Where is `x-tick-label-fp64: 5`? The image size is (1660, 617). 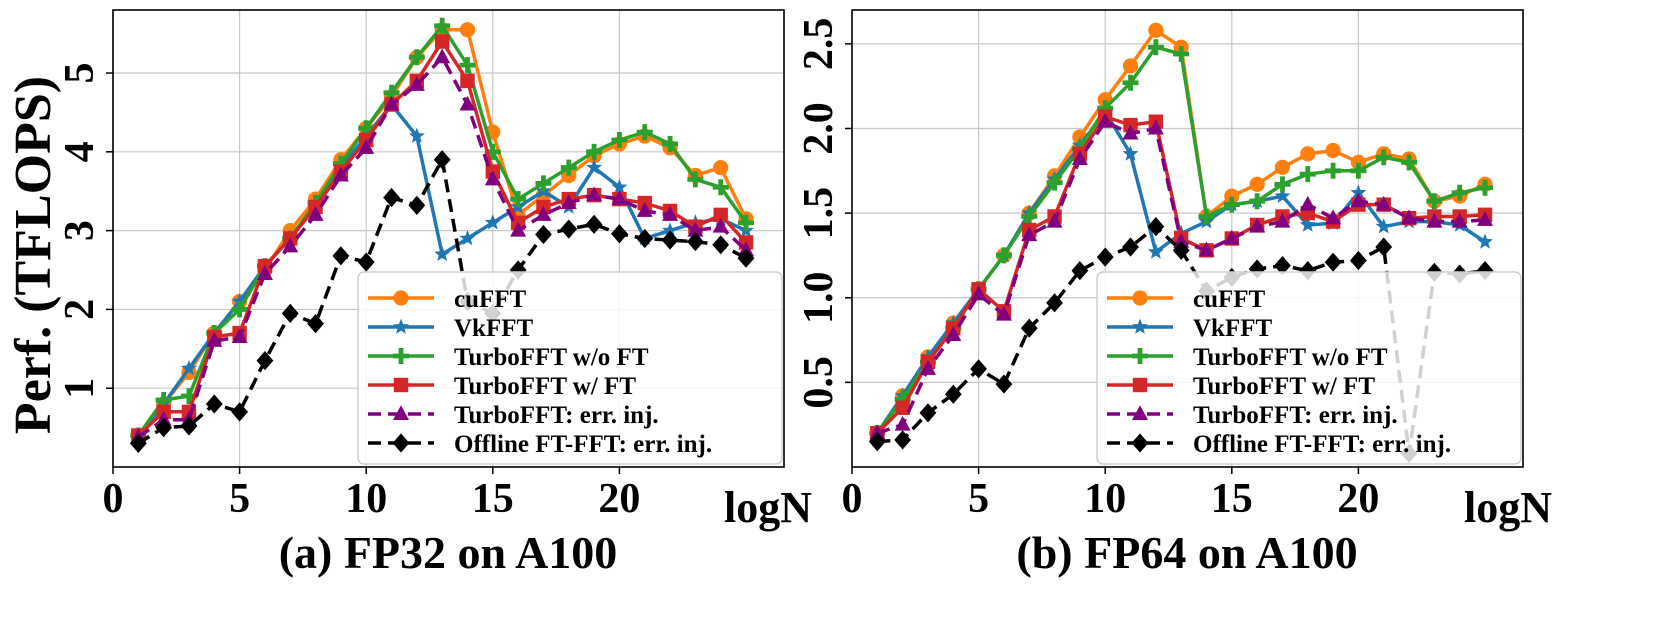 x-tick-label-fp64: 5 is located at coordinates (978, 499).